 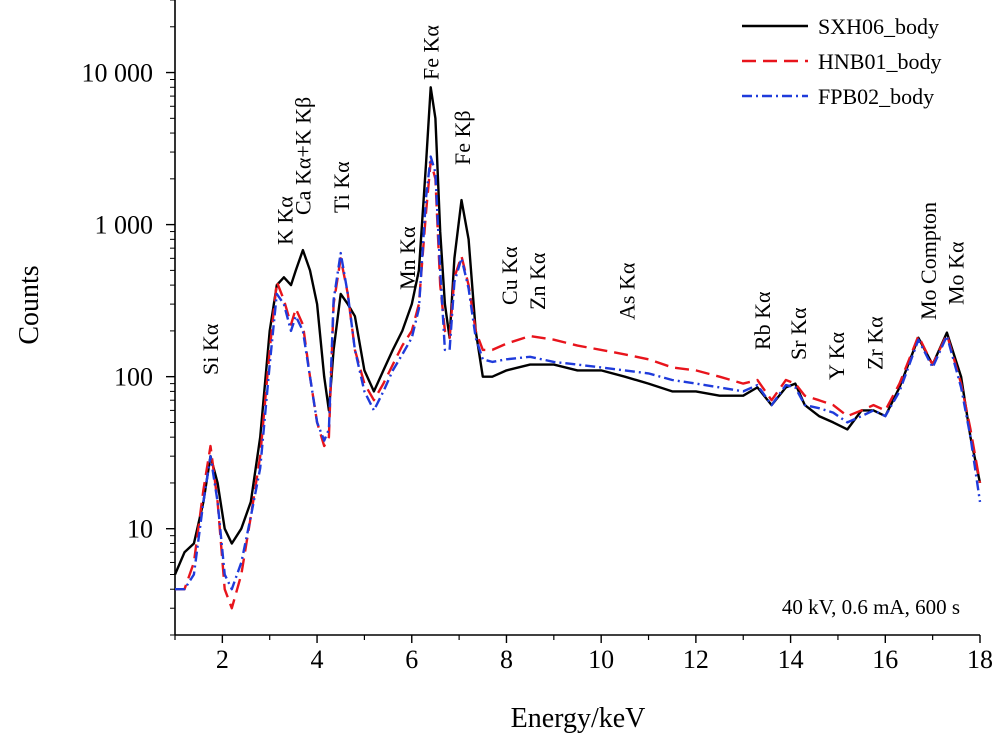 I want to click on peak-label: Ca Kα+K Kβ, so click(x=302, y=156).